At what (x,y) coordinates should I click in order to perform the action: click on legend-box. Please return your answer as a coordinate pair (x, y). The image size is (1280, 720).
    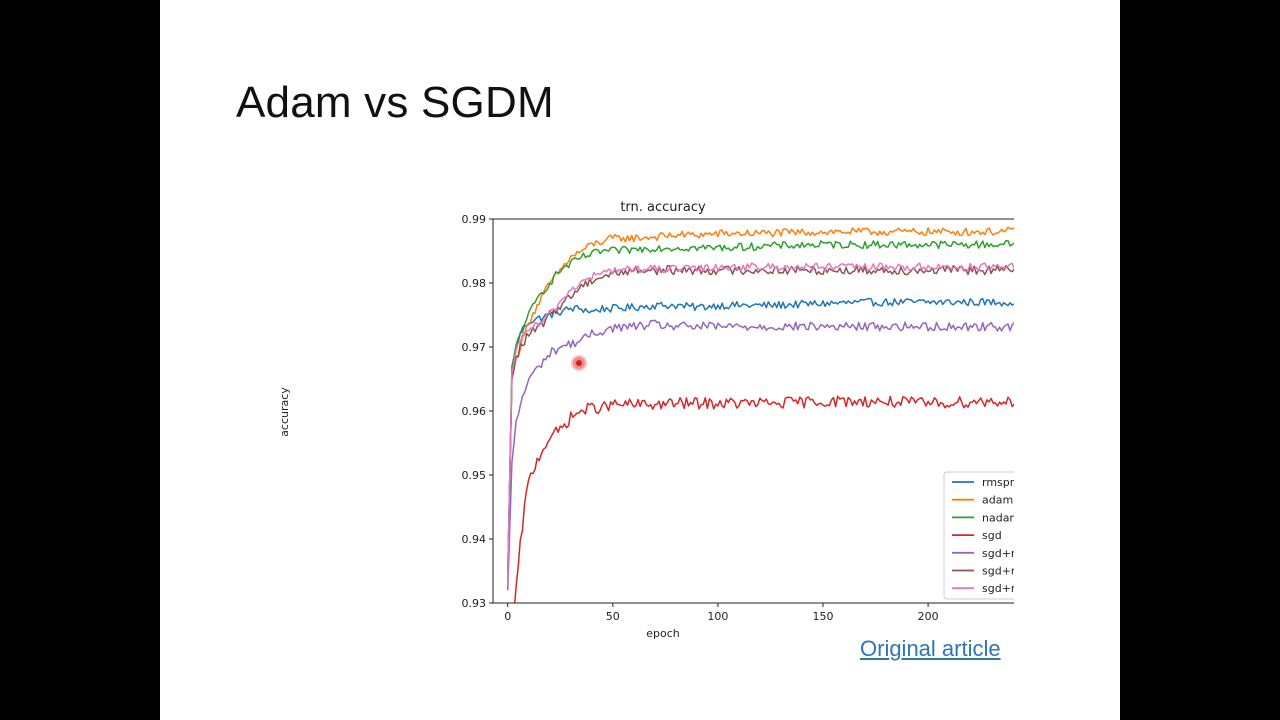
    Looking at the image, I should click on (978, 535).